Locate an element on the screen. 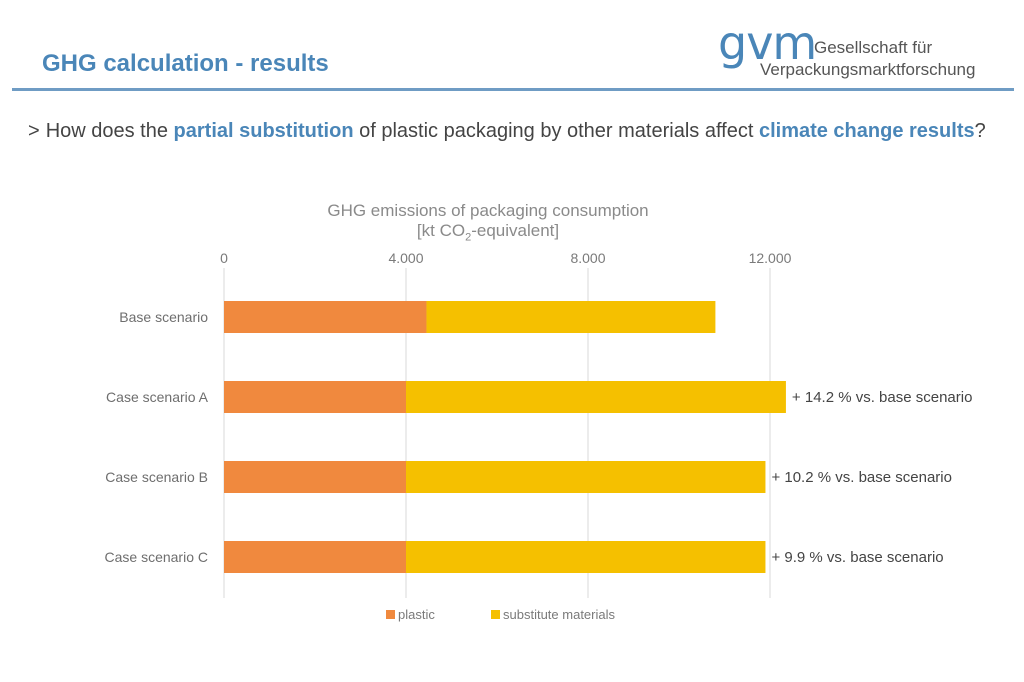 This screenshot has width=1024, height=682. logo-text-line1: Gesellschaft für is located at coordinates (873, 47).